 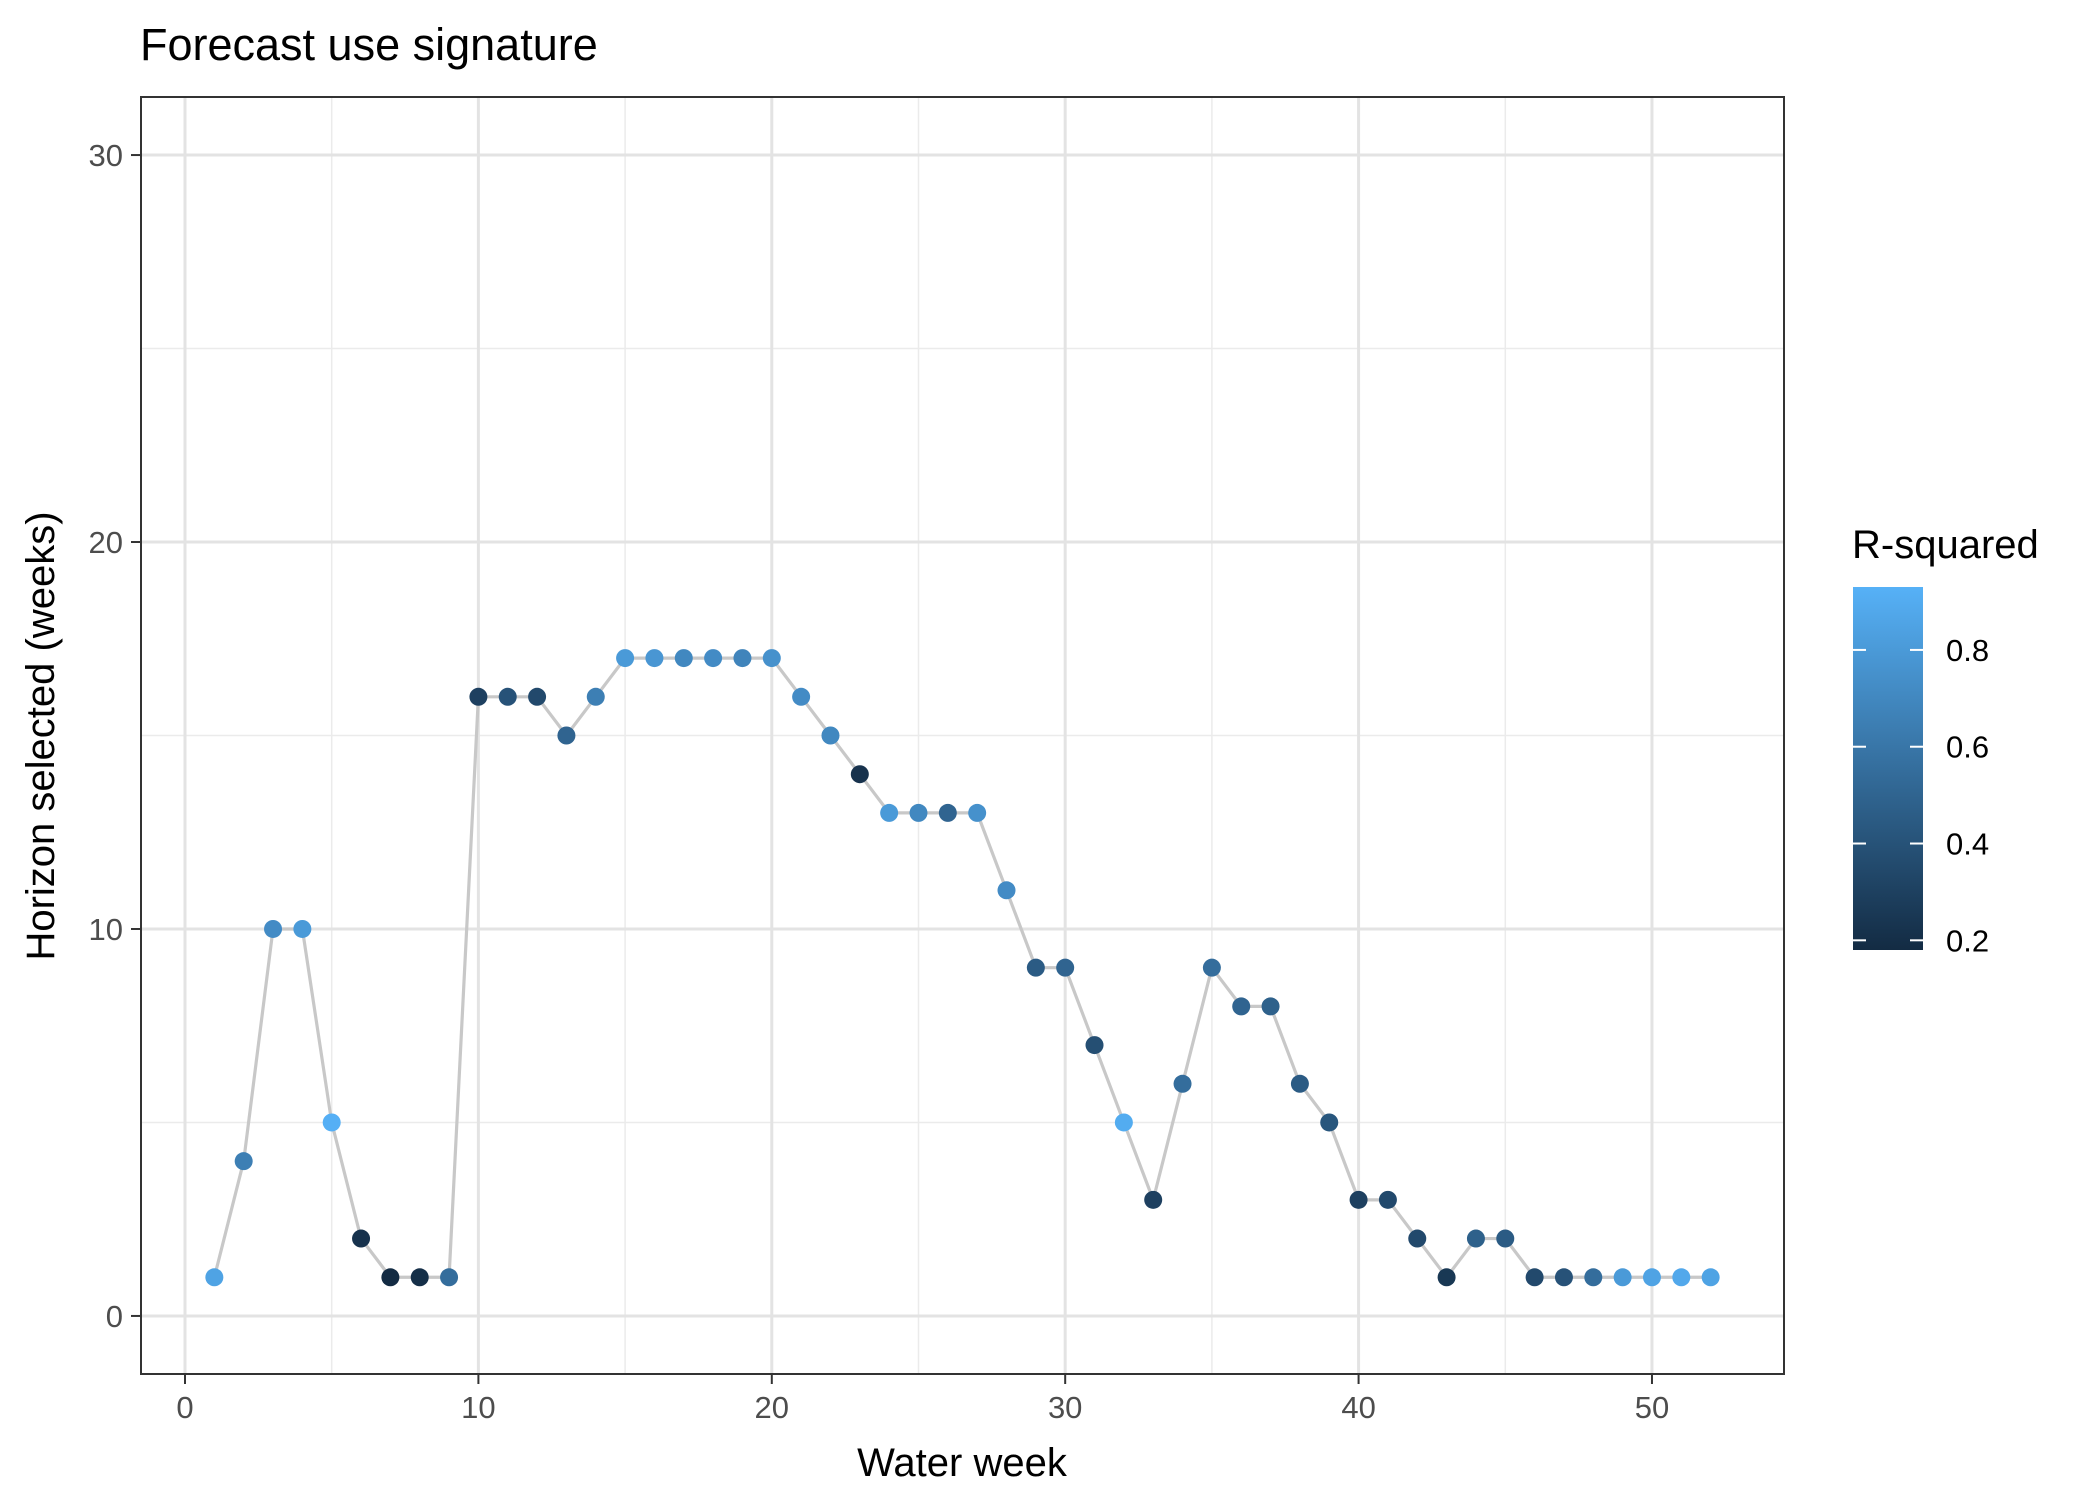 I want to click on x-tick-label: 50, so click(x=1652, y=1407).